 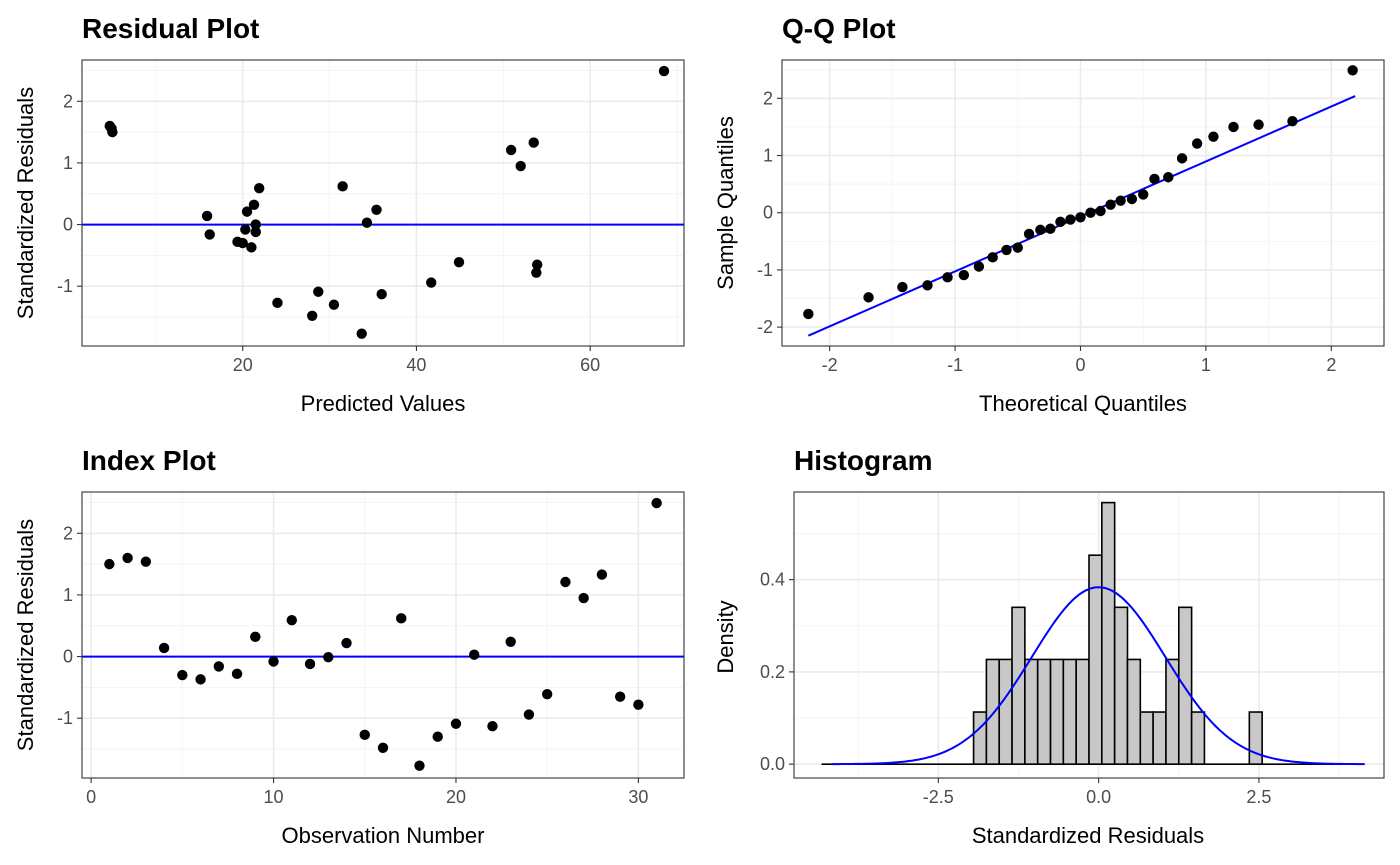 I want to click on y-tick-label: 0.2, so click(x=772, y=672).